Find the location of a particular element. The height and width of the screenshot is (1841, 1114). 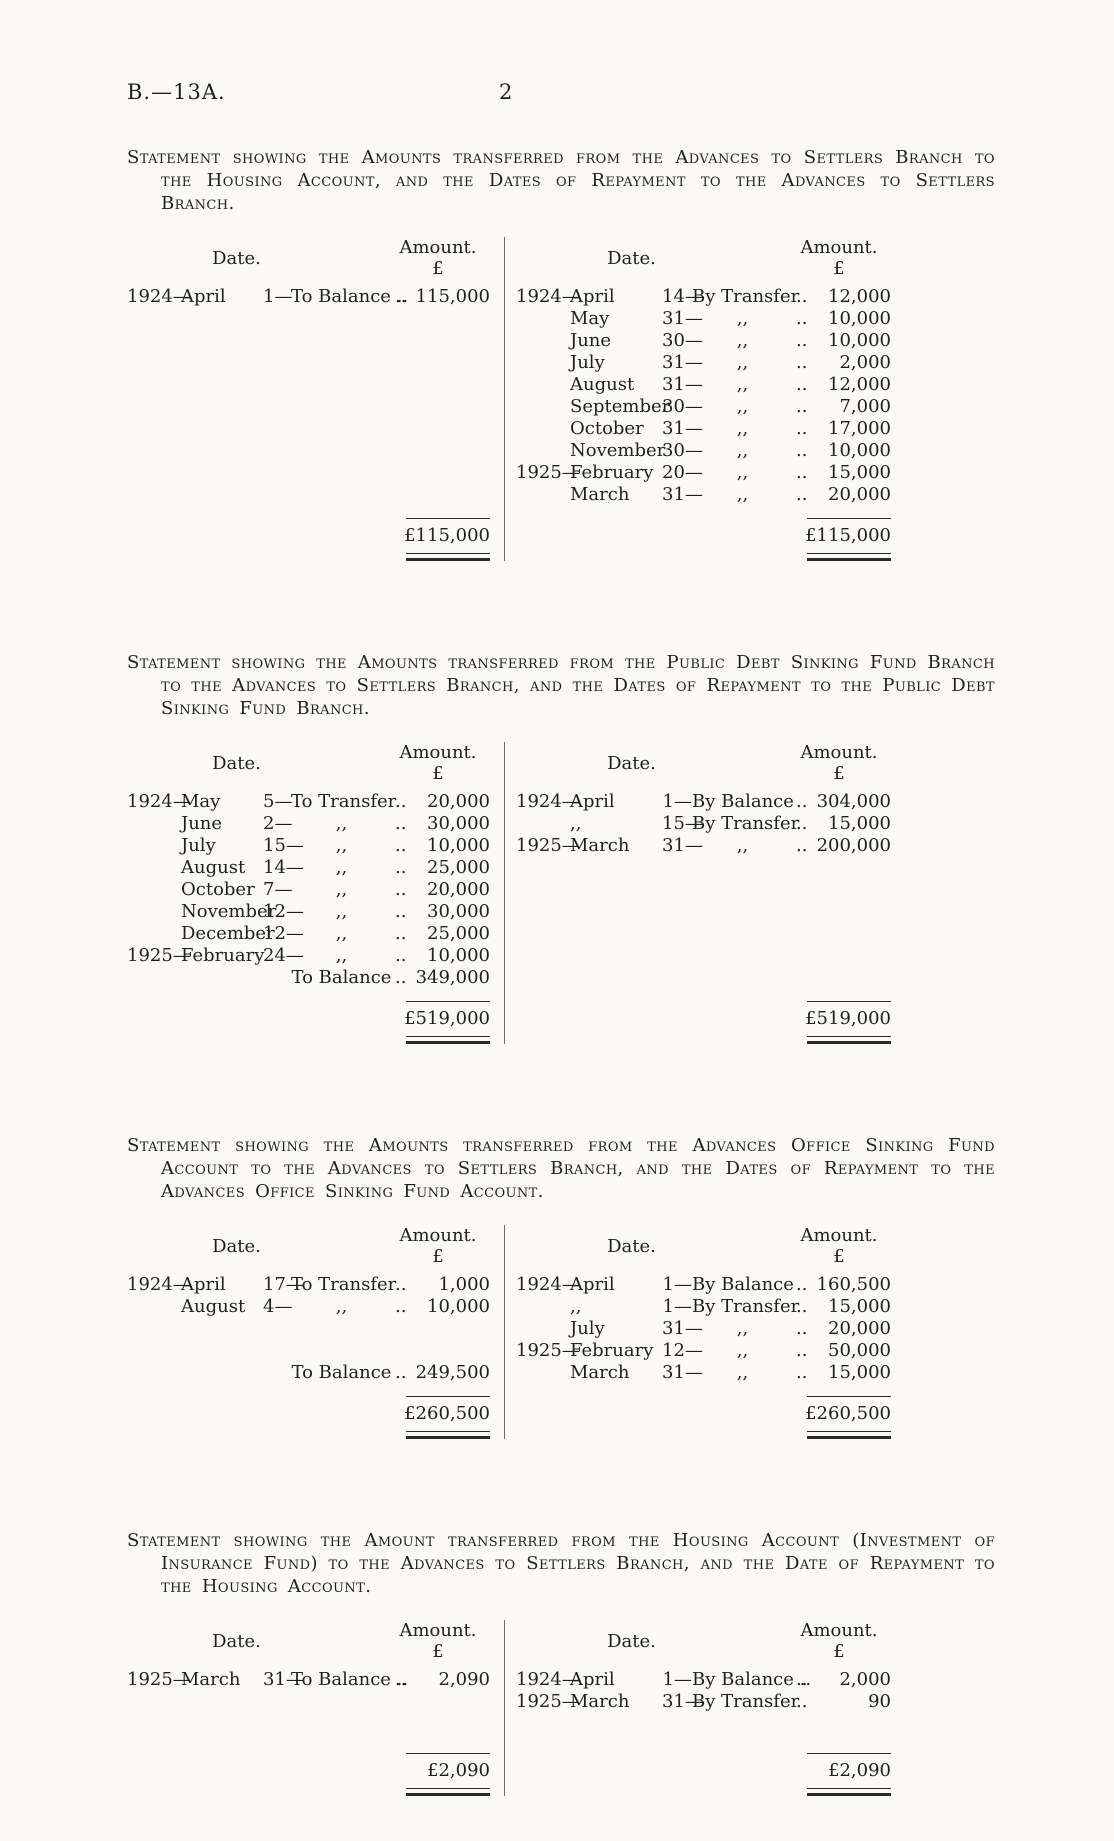

ledger-row: 1924— May 5— To Transfer.. 20,000 is located at coordinates (308, 802).